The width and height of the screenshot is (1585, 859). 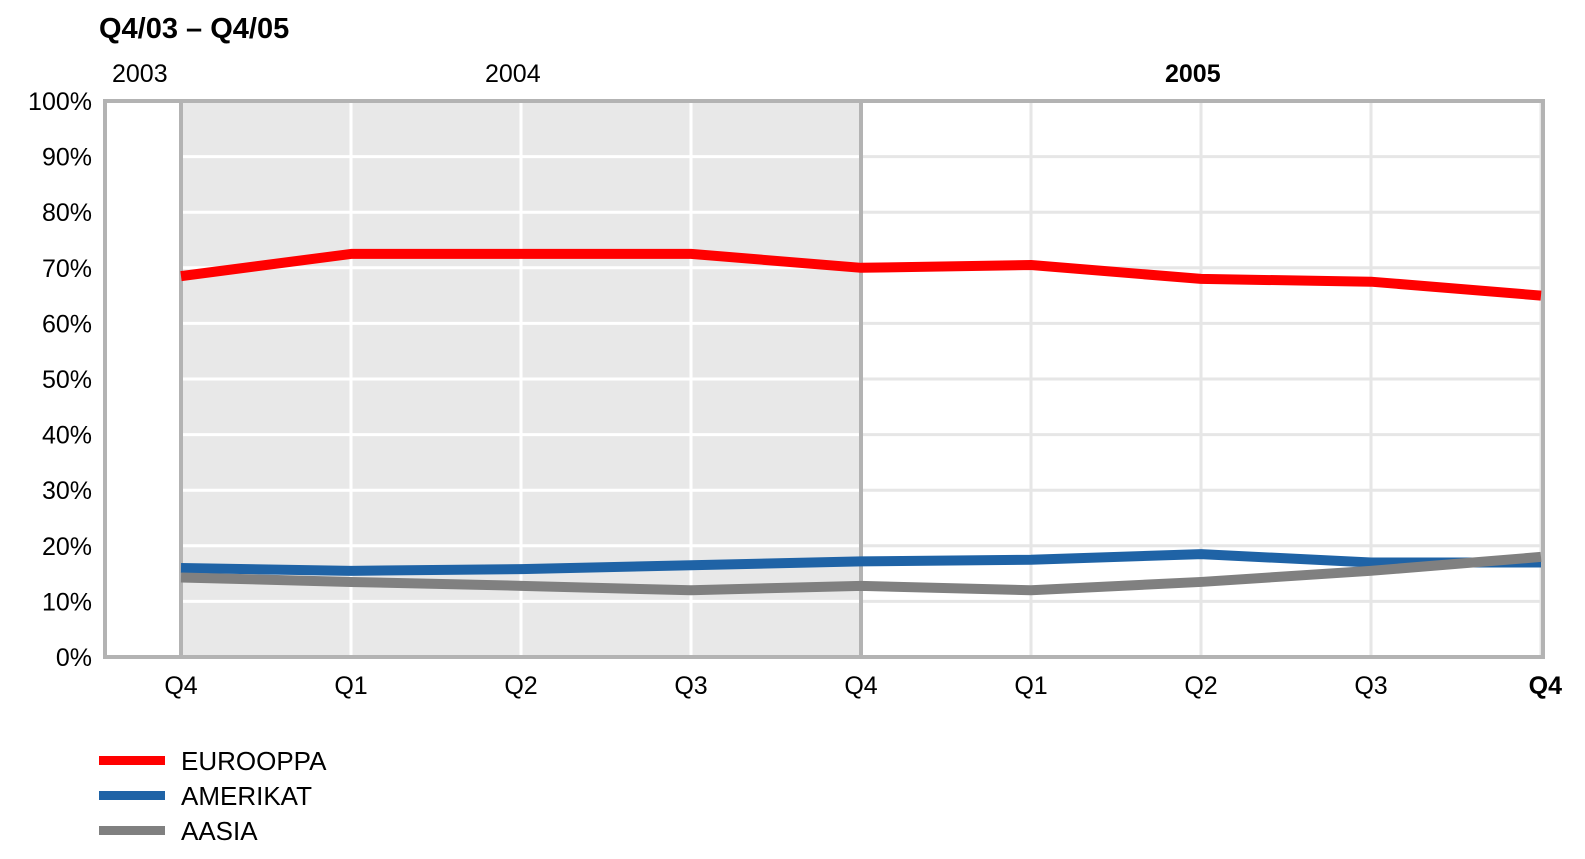 What do you see at coordinates (67, 436) in the screenshot?
I see `y-tick-label: 40%` at bounding box center [67, 436].